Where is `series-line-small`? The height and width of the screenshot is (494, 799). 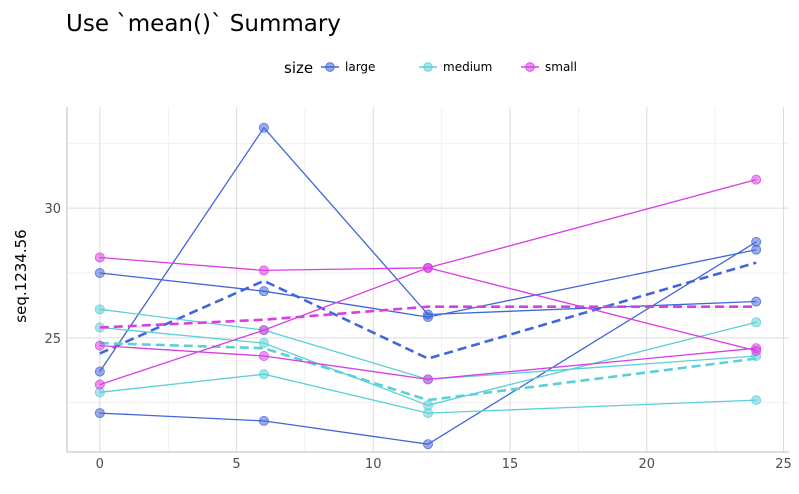
series-line-small is located at coordinates (428, 362).